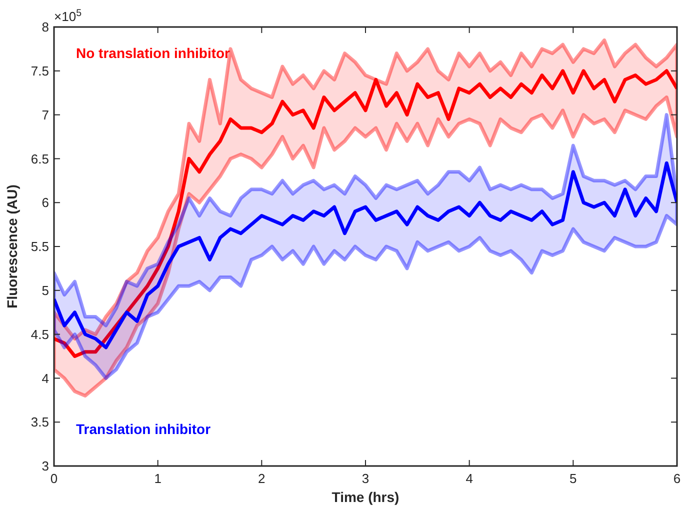 This screenshot has width=682, height=514. I want to click on y-tick-label: 3, so click(45, 466).